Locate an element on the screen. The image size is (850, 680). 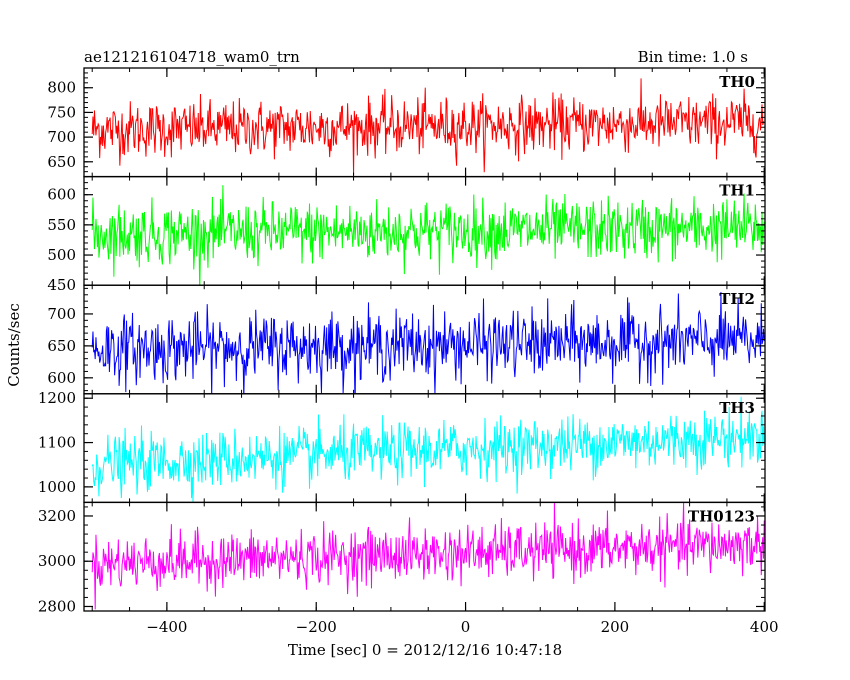
y-tick-label: 3200 is located at coordinates (57, 516).